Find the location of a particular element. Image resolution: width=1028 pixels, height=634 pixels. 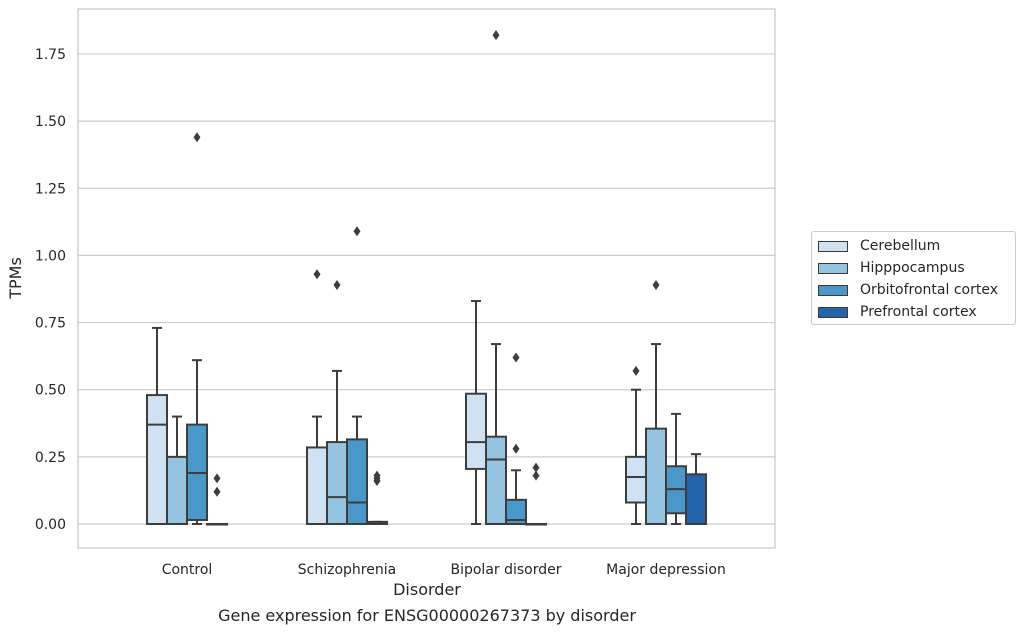

legend-item-cerebellum: Cerebellum is located at coordinates (879, 246).